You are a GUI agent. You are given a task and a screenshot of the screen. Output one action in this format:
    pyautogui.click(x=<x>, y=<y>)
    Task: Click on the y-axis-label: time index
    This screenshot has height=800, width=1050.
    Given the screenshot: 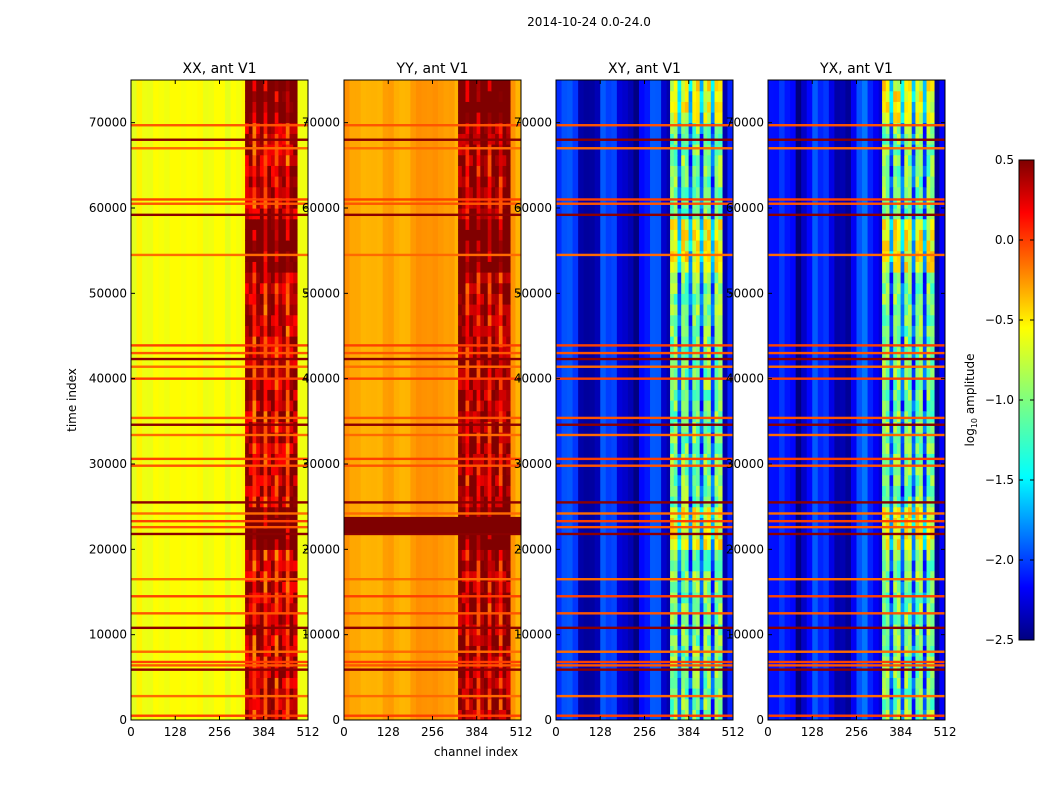 What is the action you would take?
    pyautogui.click(x=72, y=400)
    